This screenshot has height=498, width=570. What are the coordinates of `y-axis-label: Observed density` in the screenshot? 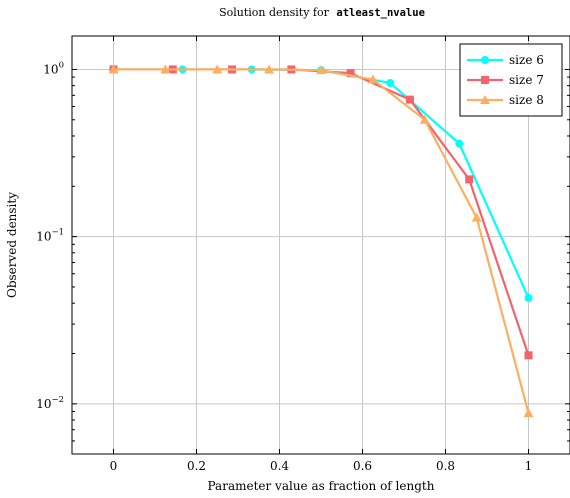 It's located at (12, 245).